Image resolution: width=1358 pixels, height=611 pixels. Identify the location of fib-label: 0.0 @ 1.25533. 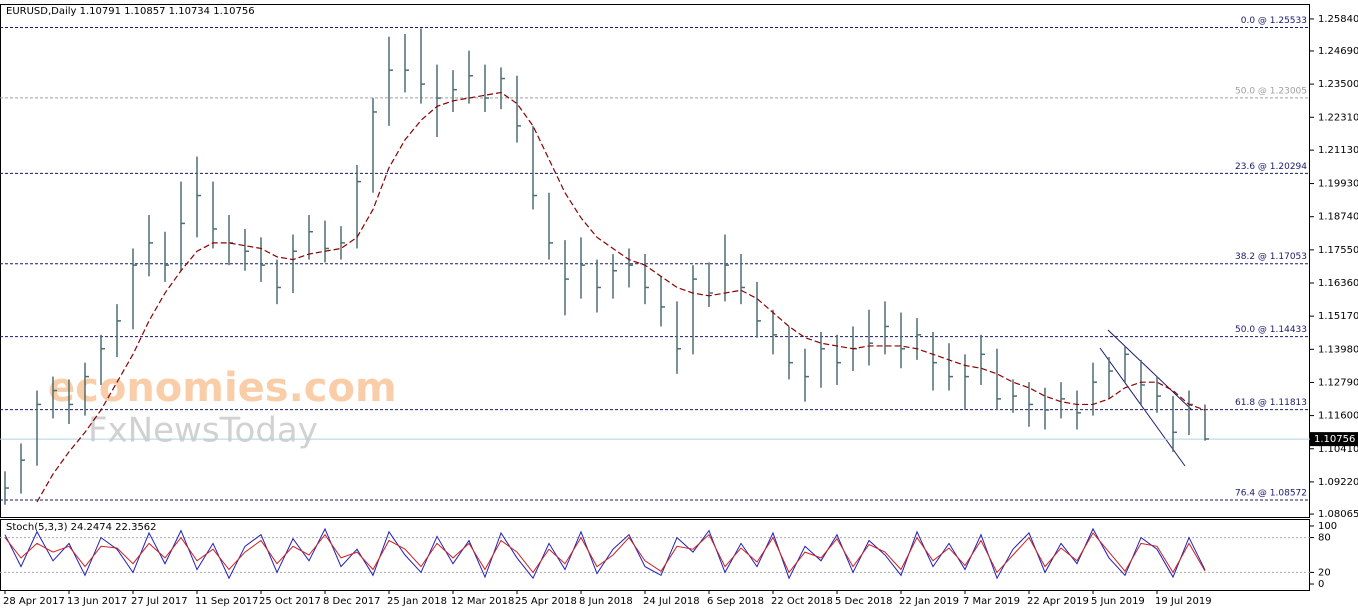
(1274, 21).